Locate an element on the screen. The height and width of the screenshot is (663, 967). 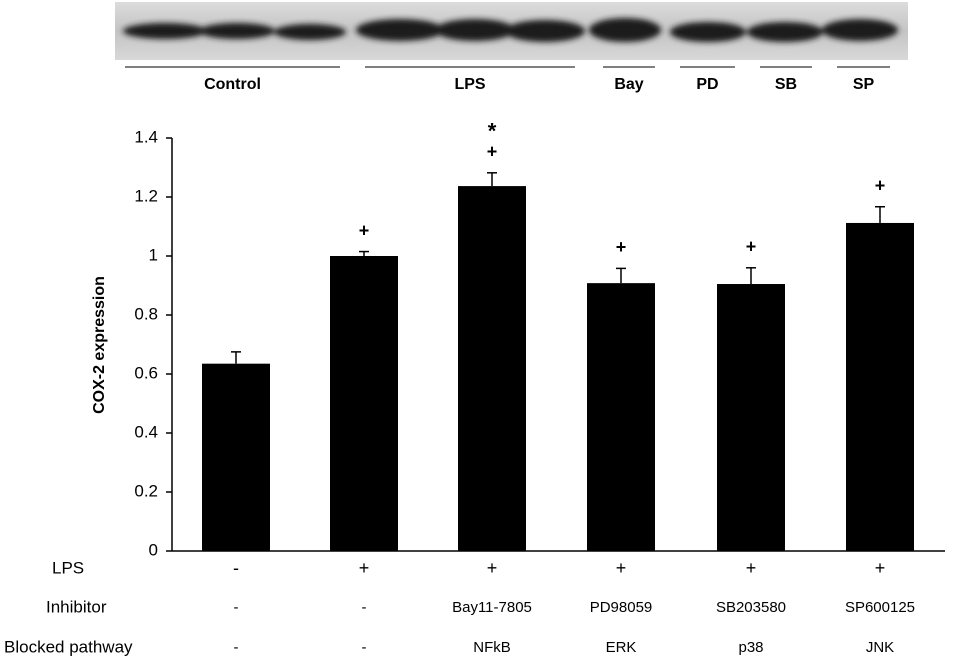
blot-label: SP is located at coordinates (864, 84).